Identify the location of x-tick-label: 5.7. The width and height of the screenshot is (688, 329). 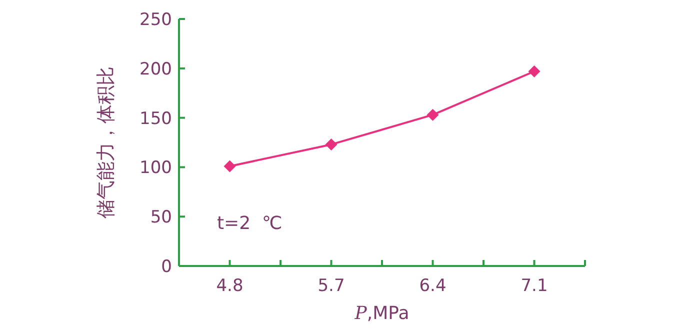
(331, 286).